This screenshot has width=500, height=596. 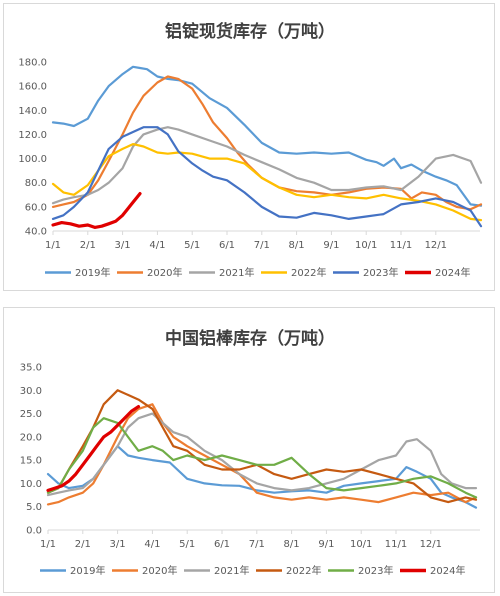 I want to click on y-tick-label: 100.0, so click(x=32, y=159).